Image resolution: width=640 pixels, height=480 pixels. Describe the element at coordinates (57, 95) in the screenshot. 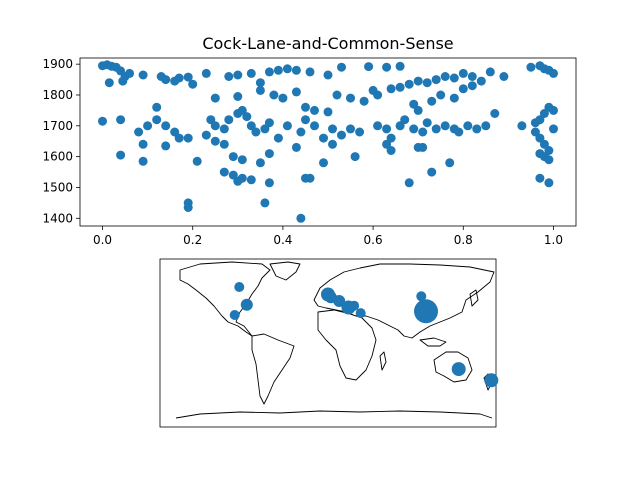

I see `y-tick-label: 1800` at that location.